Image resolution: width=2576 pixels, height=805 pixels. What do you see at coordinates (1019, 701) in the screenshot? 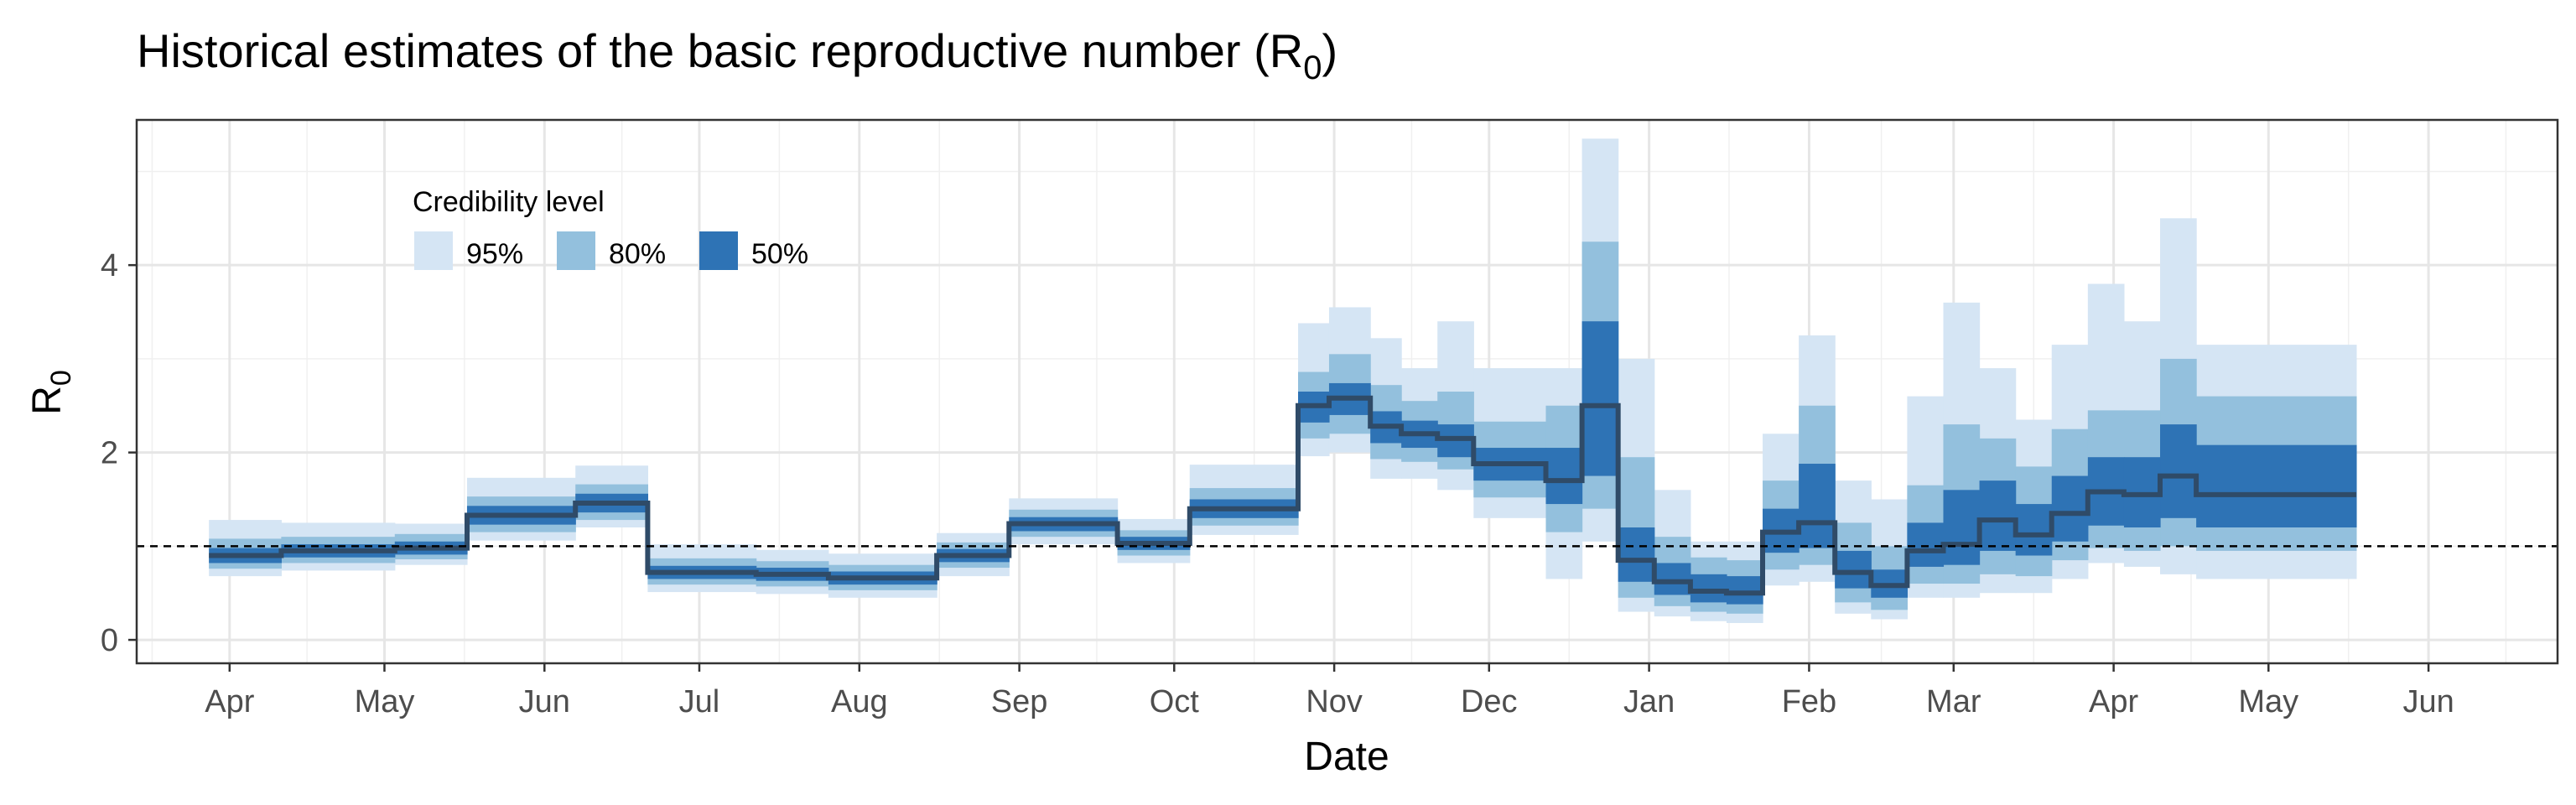
I see `x-tick-label: Sep` at bounding box center [1019, 701].